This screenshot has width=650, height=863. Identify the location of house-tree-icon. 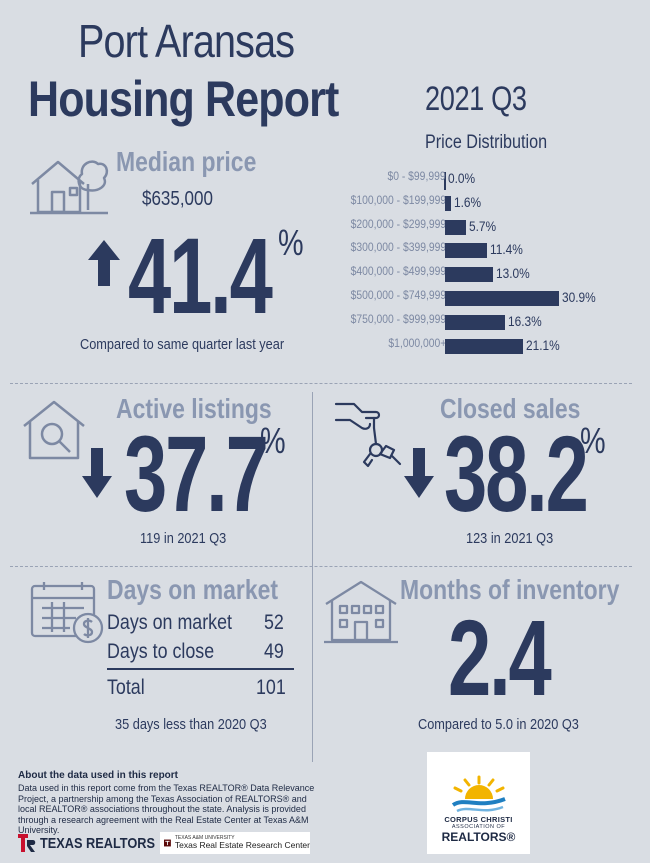
(69, 187).